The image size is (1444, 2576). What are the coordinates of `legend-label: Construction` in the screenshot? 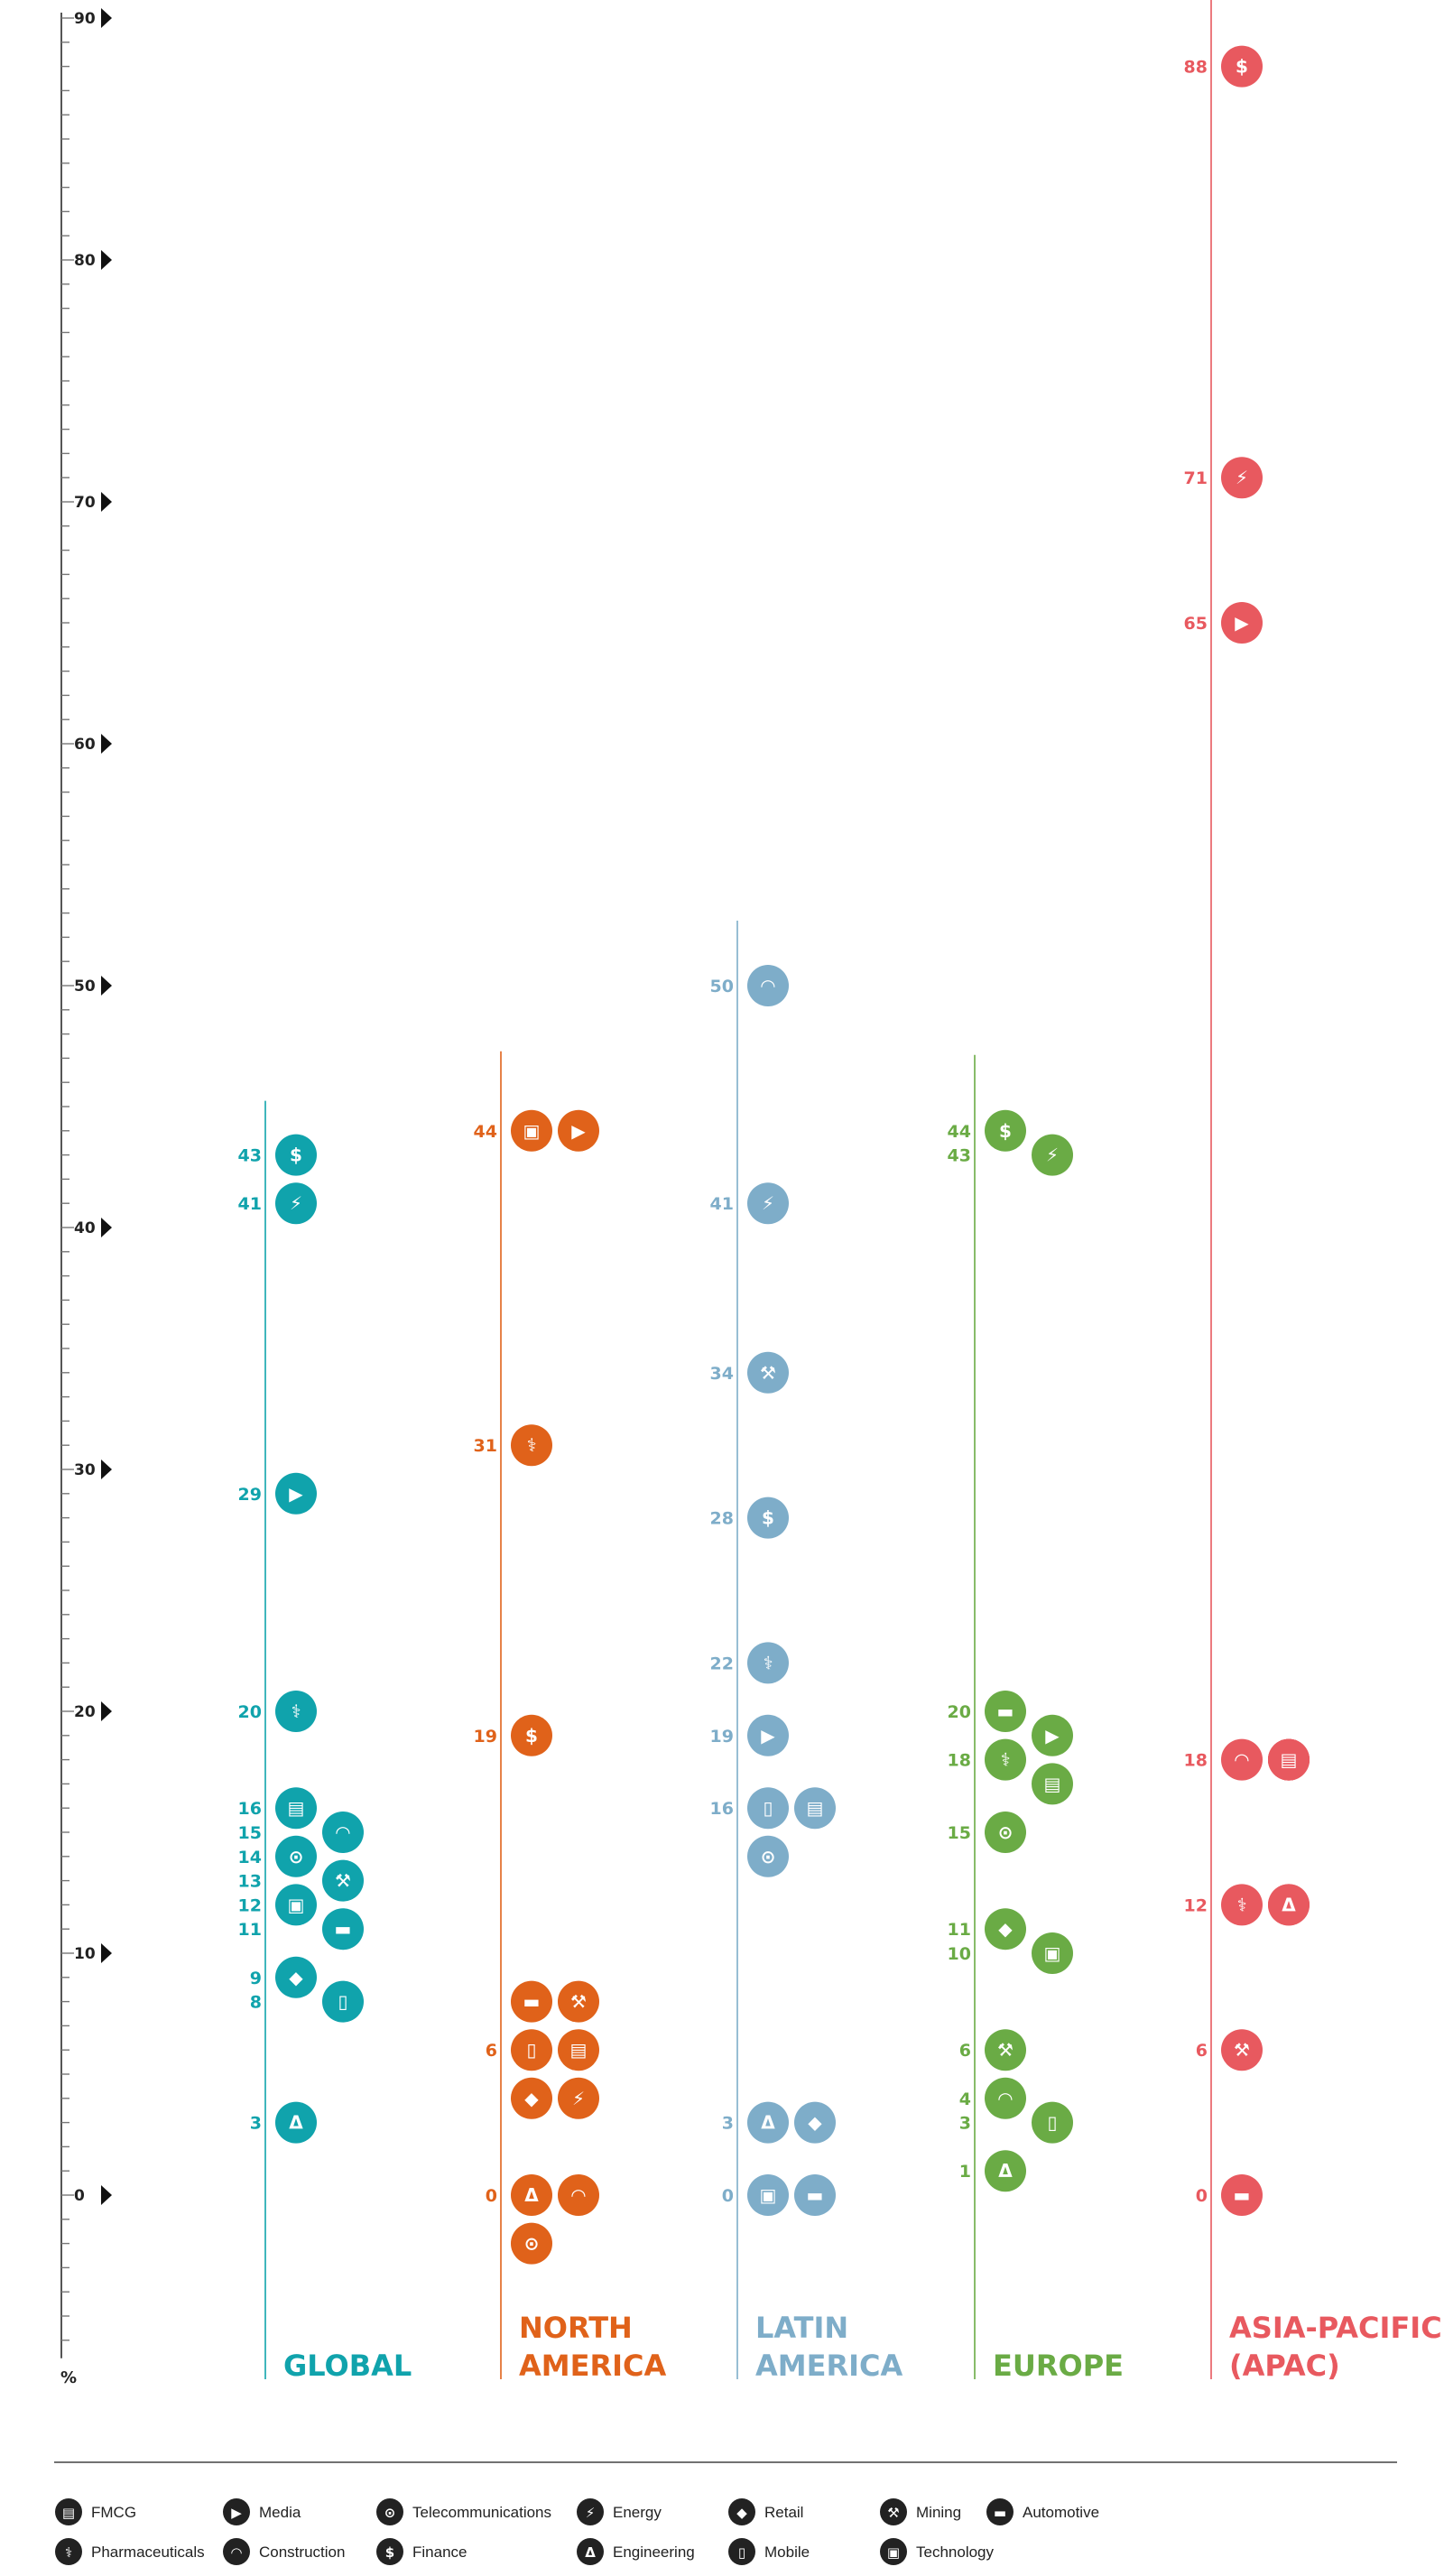 It's located at (302, 2552).